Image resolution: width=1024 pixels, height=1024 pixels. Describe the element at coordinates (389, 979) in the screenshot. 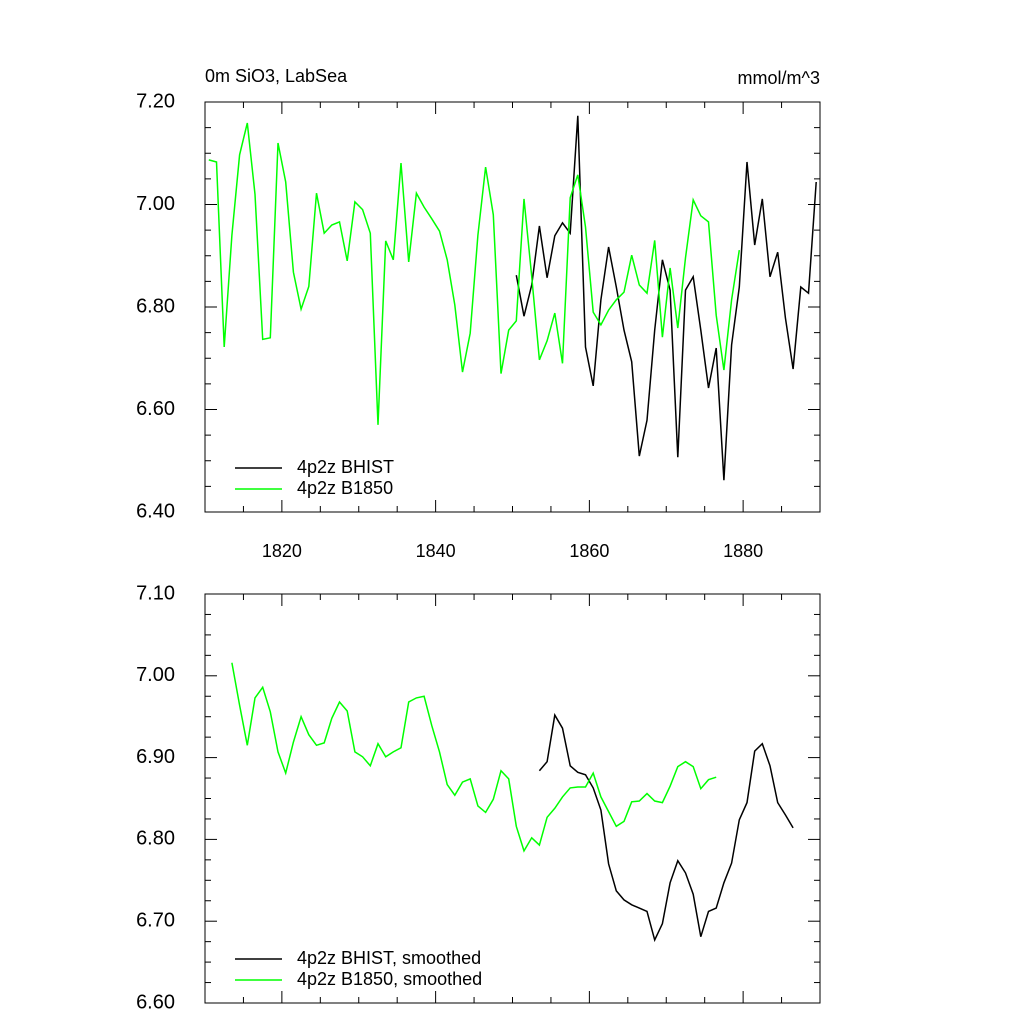

I see `legend-label: 4p2z B1850, smoothed` at that location.